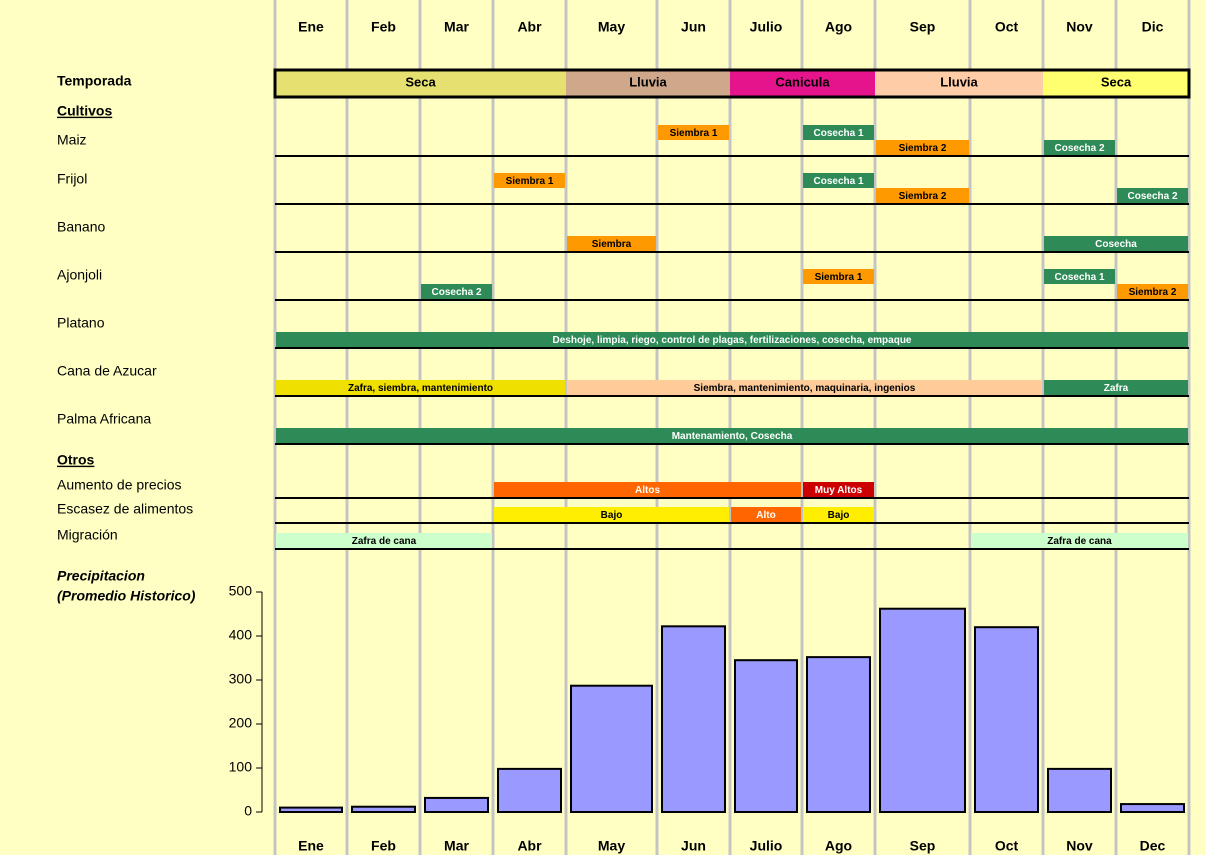  What do you see at coordinates (241, 679) in the screenshot?
I see `y-tick-label: 300` at bounding box center [241, 679].